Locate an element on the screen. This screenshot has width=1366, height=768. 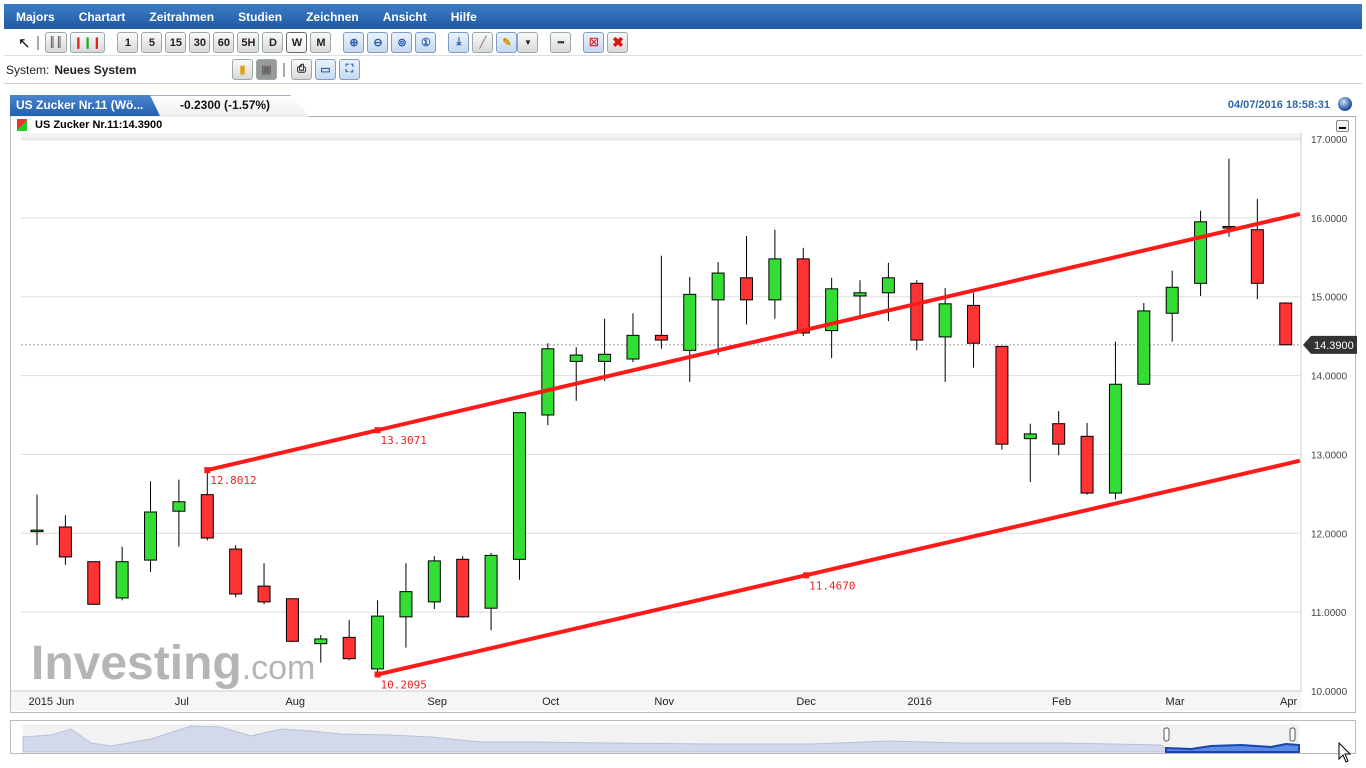
zoom-fit-icon: ⊚ is located at coordinates (402, 42).